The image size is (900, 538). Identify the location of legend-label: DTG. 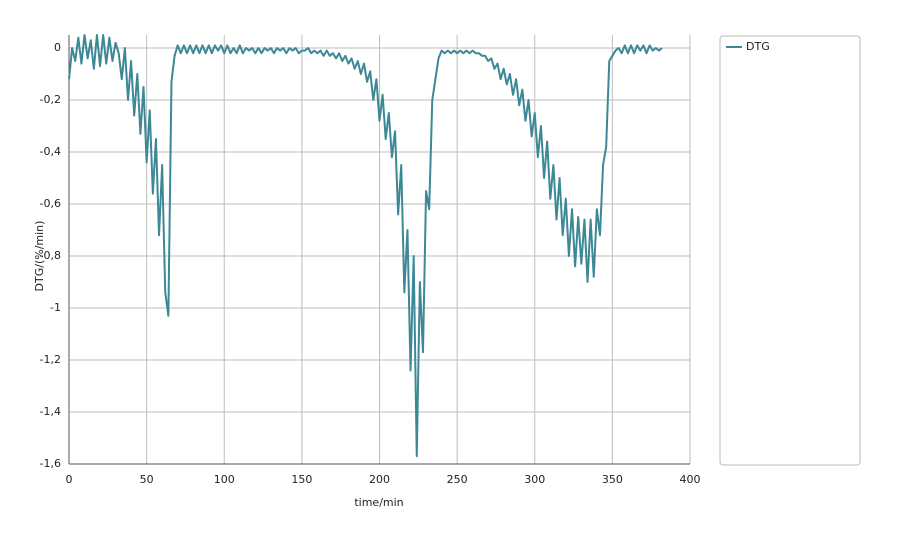
(758, 46).